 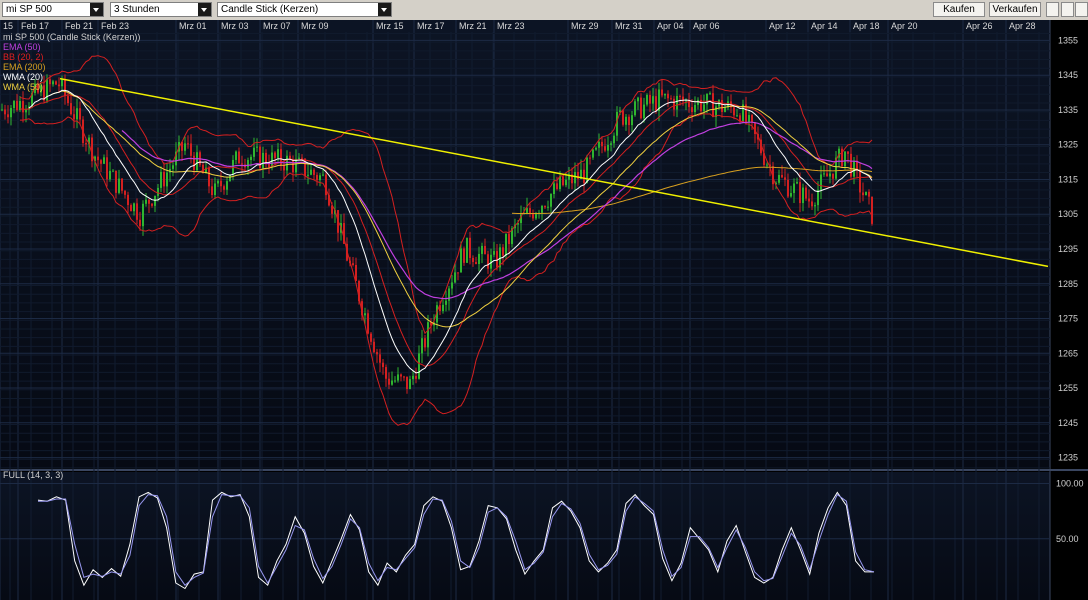 What do you see at coordinates (71, 37) in the screenshot?
I see `chart-title: mi SP 500 (Candle Stick (Kerzen))` at bounding box center [71, 37].